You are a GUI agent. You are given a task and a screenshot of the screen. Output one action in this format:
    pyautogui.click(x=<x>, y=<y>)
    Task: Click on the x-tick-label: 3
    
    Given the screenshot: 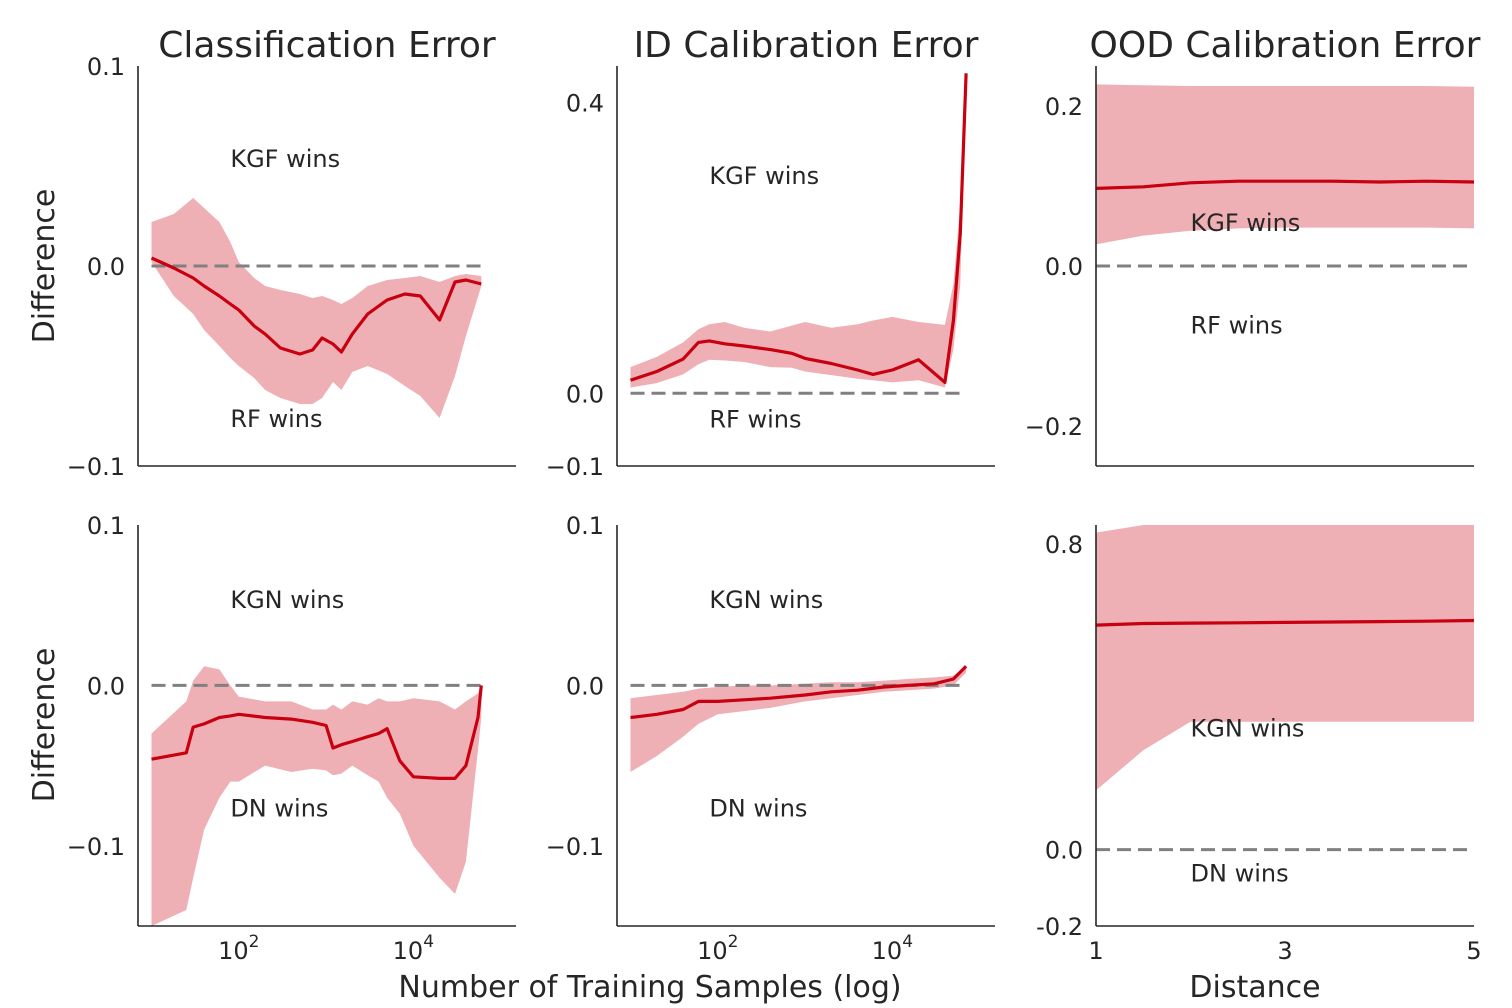 What is the action you would take?
    pyautogui.click(x=1284, y=951)
    